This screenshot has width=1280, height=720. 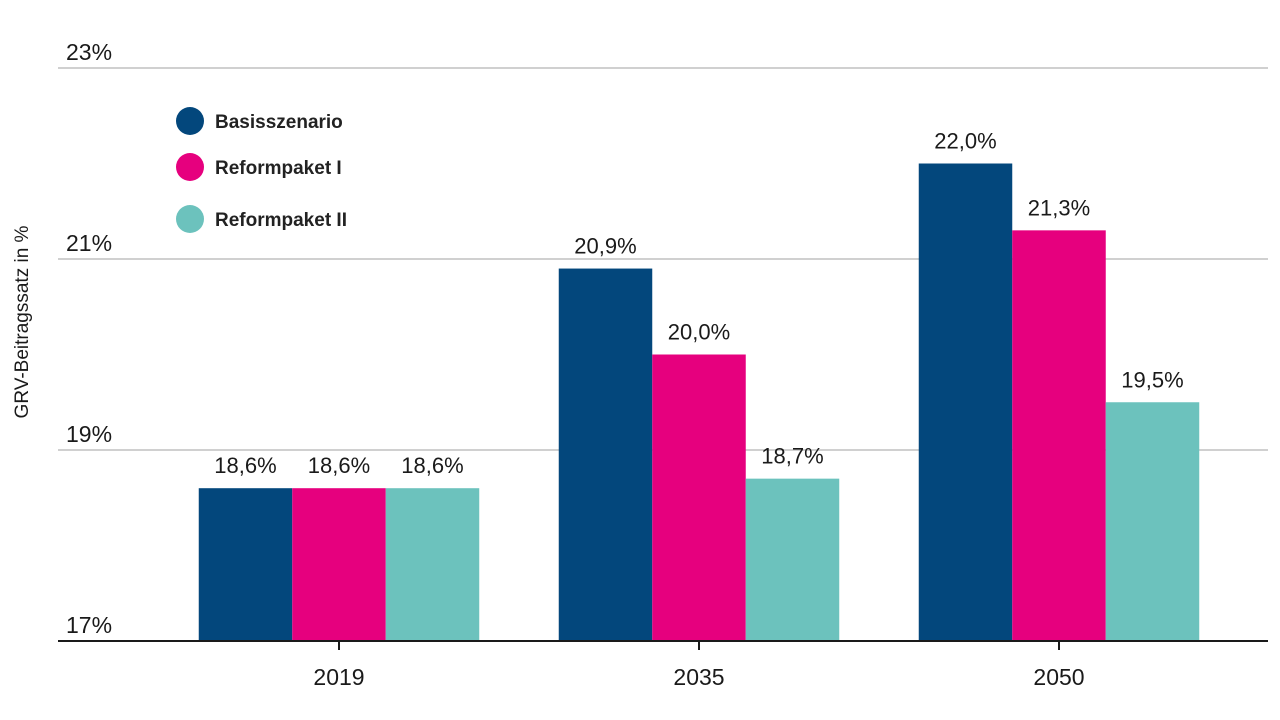 What do you see at coordinates (89, 338) in the screenshot?
I see `y-axis-ticks: 17% 19% 21% 23%` at bounding box center [89, 338].